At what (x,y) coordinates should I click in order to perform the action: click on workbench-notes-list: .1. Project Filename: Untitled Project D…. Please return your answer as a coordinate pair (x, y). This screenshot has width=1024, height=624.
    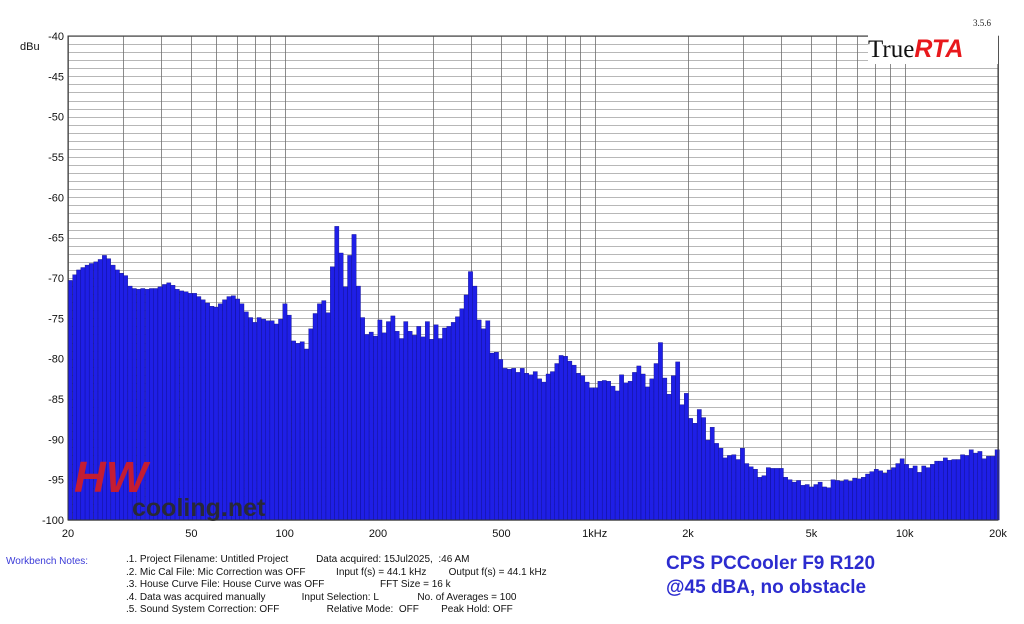
    Looking at the image, I should click on (336, 585).